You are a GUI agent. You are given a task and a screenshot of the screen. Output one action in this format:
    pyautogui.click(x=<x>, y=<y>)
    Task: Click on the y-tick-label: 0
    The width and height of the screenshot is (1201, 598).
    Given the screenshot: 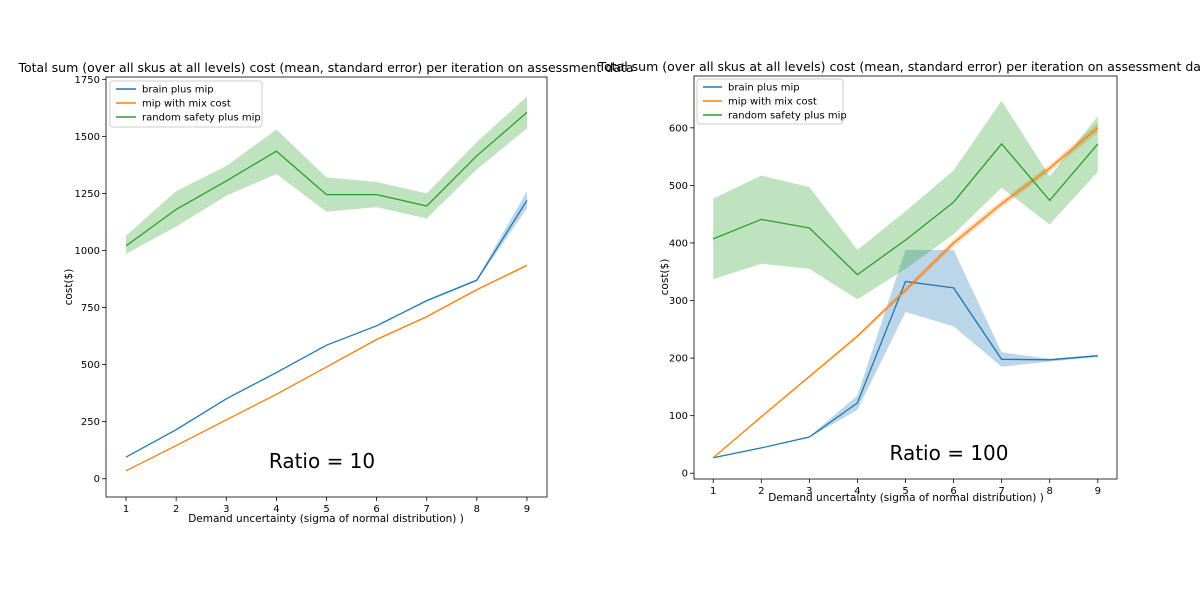 What is the action you would take?
    pyautogui.click(x=97, y=479)
    